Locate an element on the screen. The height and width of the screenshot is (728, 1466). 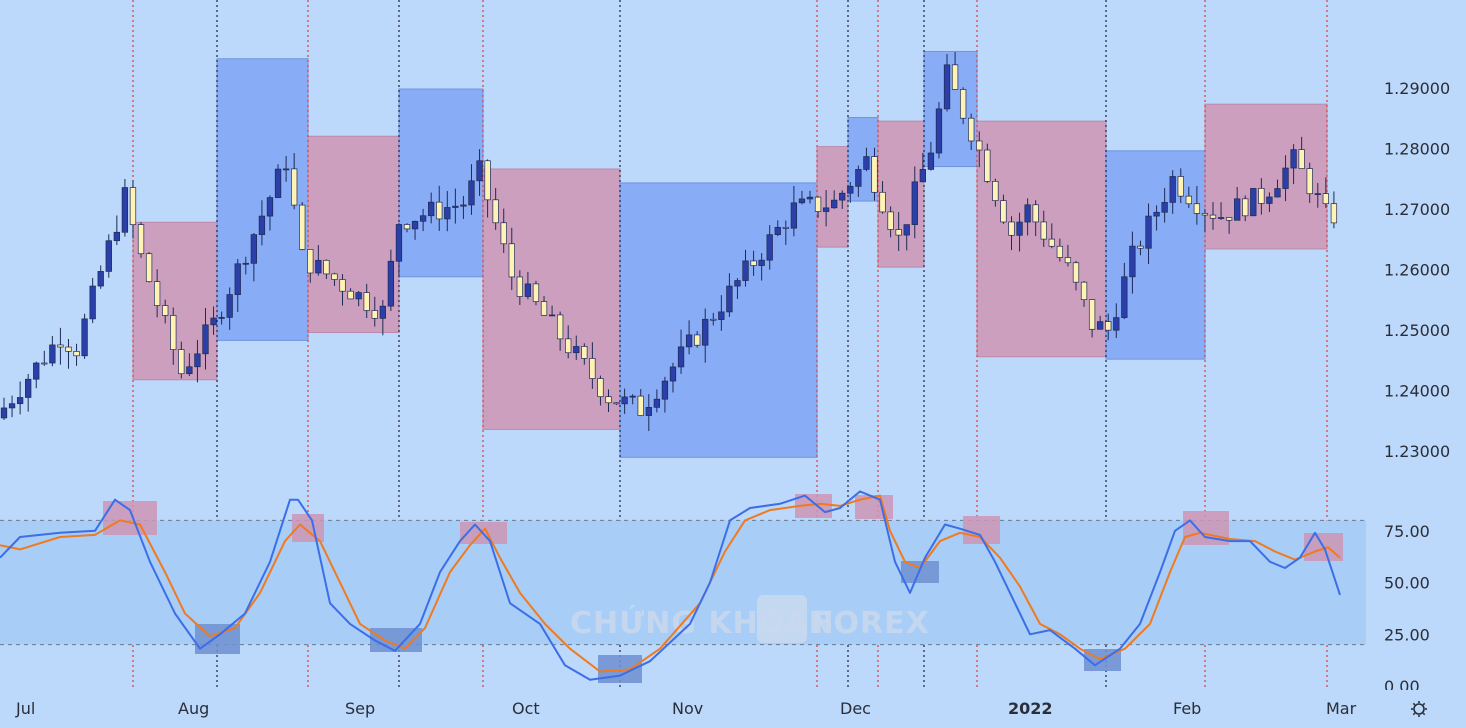
price-zone-blue is located at coordinates (1155, 255).